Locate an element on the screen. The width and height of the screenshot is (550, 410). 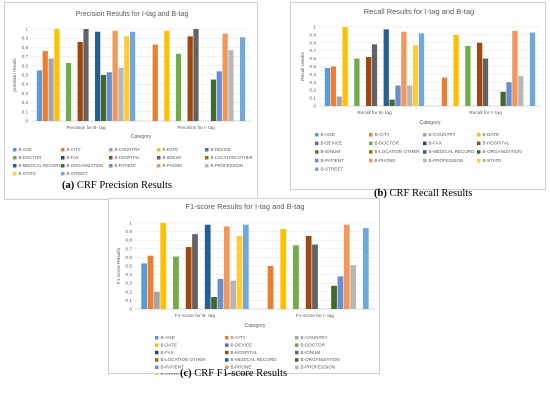
y-tick-label: 0.4 is located at coordinates (312, 75).